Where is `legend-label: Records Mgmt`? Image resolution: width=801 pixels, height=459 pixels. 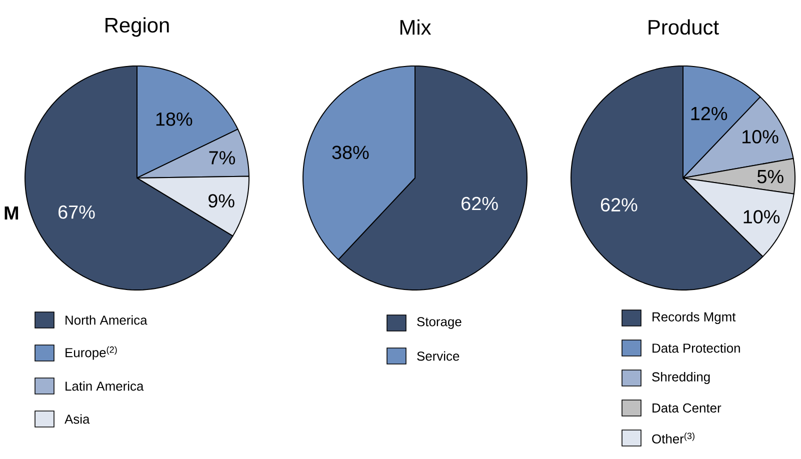 legend-label: Records Mgmt is located at coordinates (694, 318).